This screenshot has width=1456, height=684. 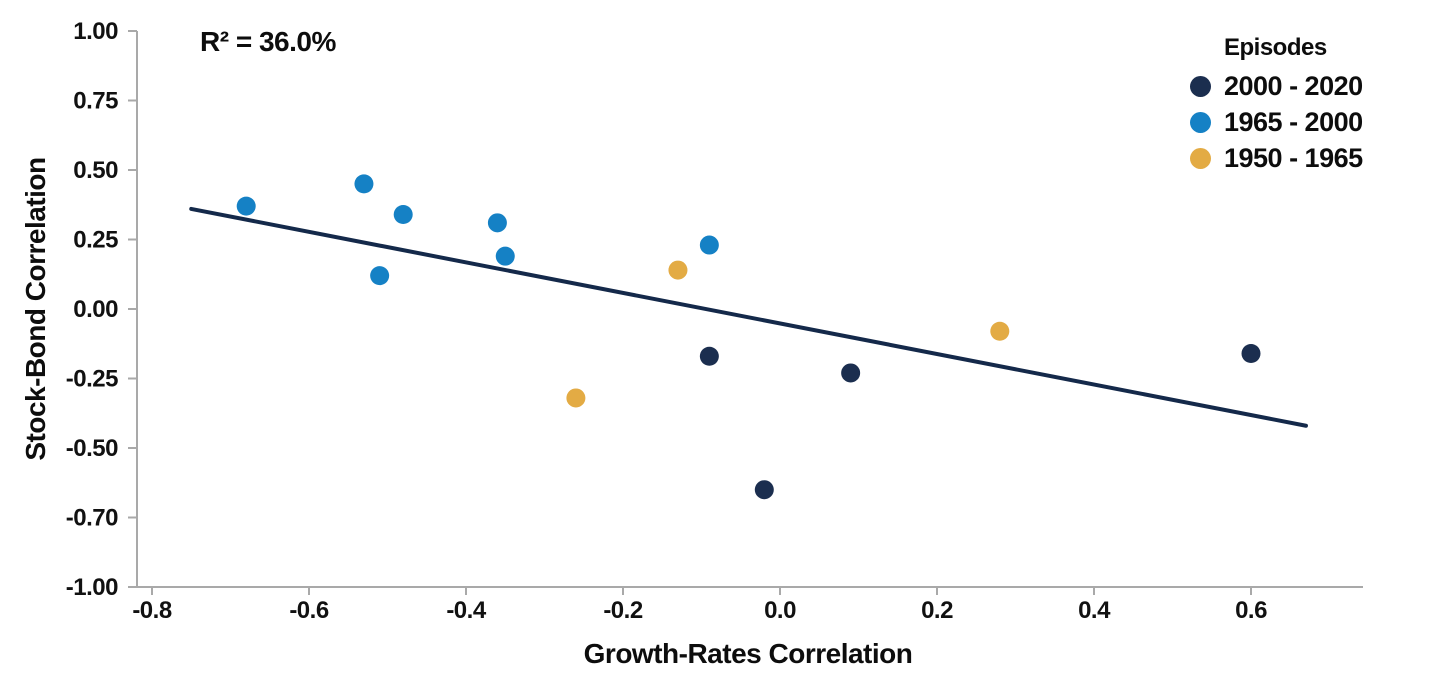 I want to click on x-tick-label: 0.0, so click(x=780, y=610).